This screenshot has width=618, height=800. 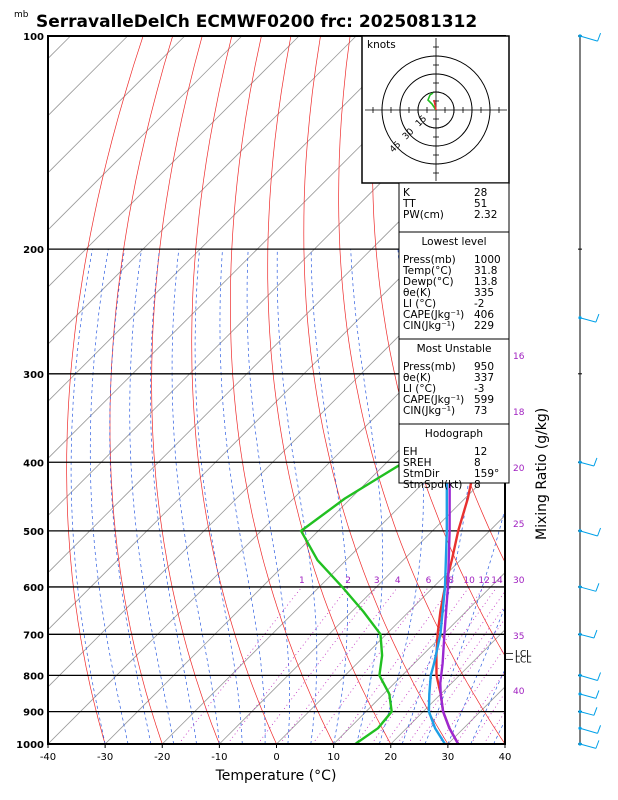 I want to click on panel-row-value: 406, so click(x=484, y=315).